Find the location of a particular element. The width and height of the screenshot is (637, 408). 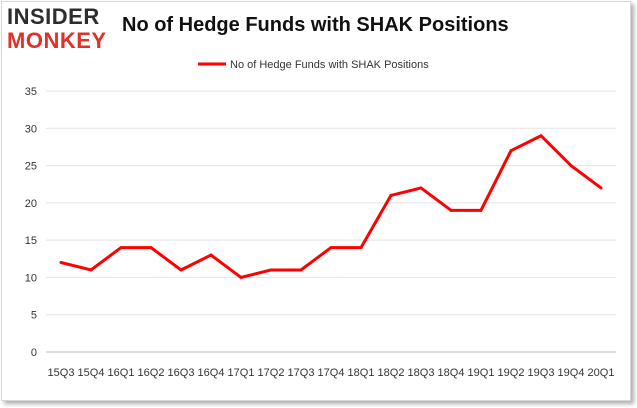

y-tick-label: 25 is located at coordinates (31, 167).